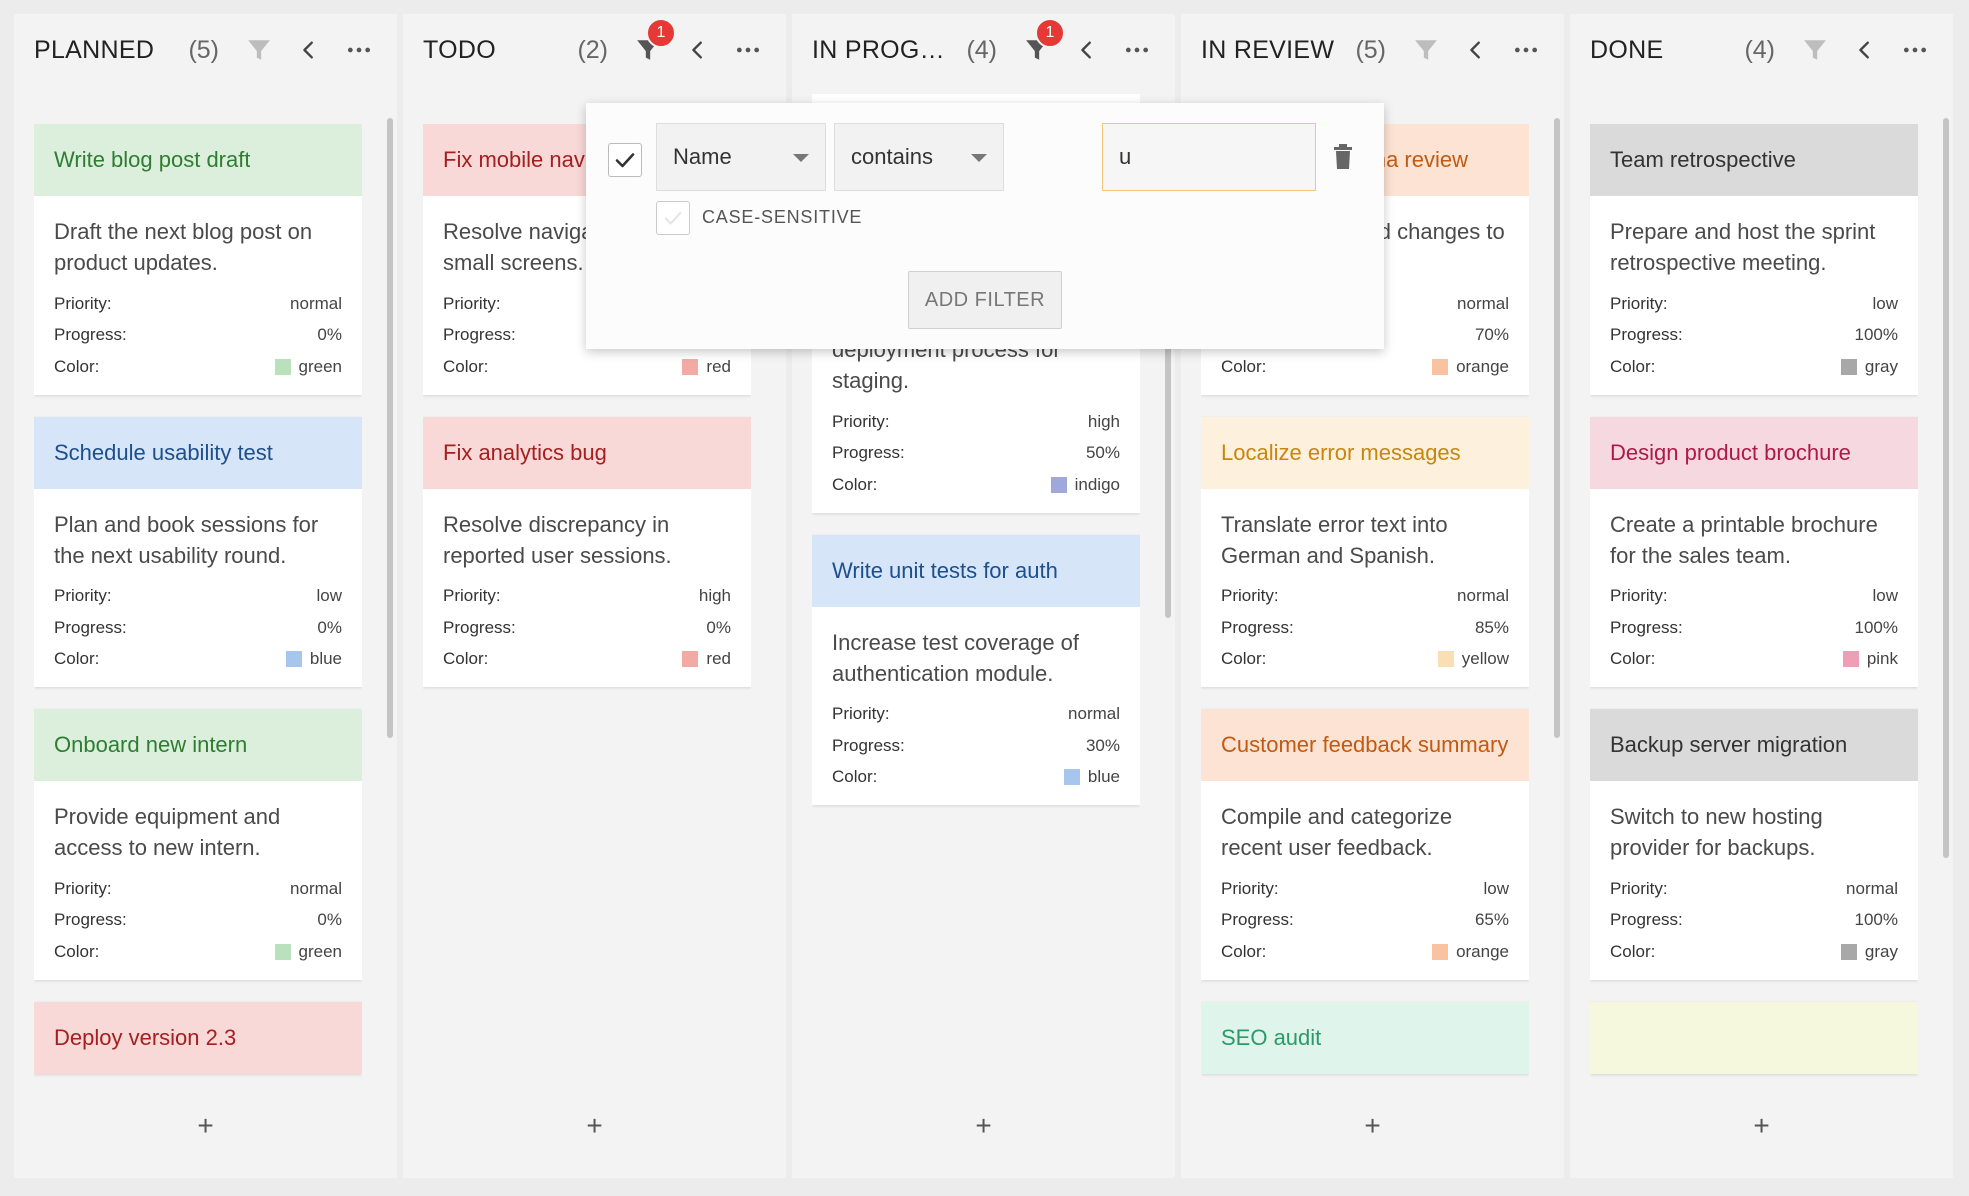  Describe the element at coordinates (151, 744) in the screenshot. I see `card-title: Onboard new intern` at that location.